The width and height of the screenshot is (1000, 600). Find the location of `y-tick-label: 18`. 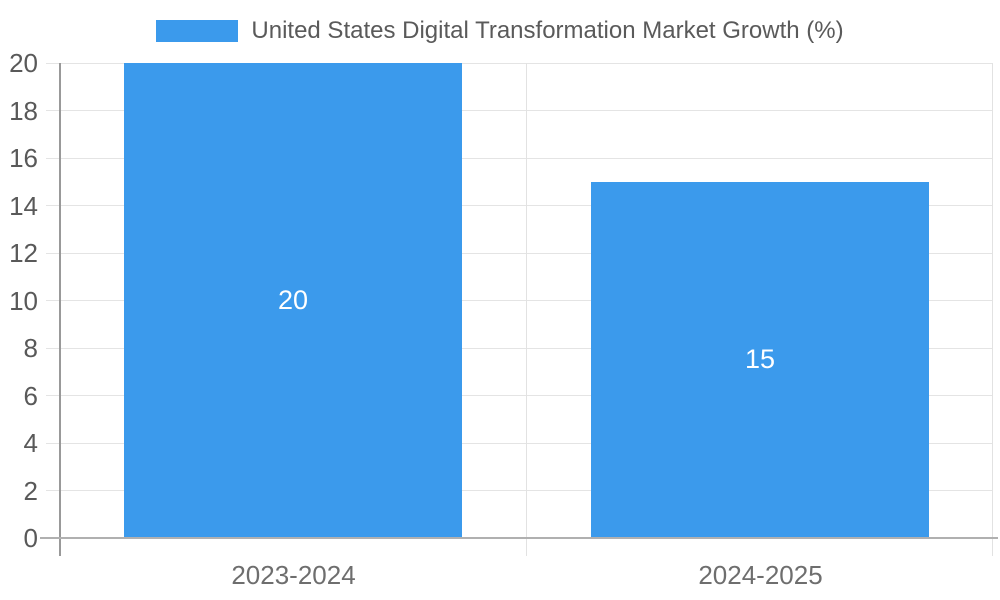

y-tick-label: 18 is located at coordinates (23, 110).